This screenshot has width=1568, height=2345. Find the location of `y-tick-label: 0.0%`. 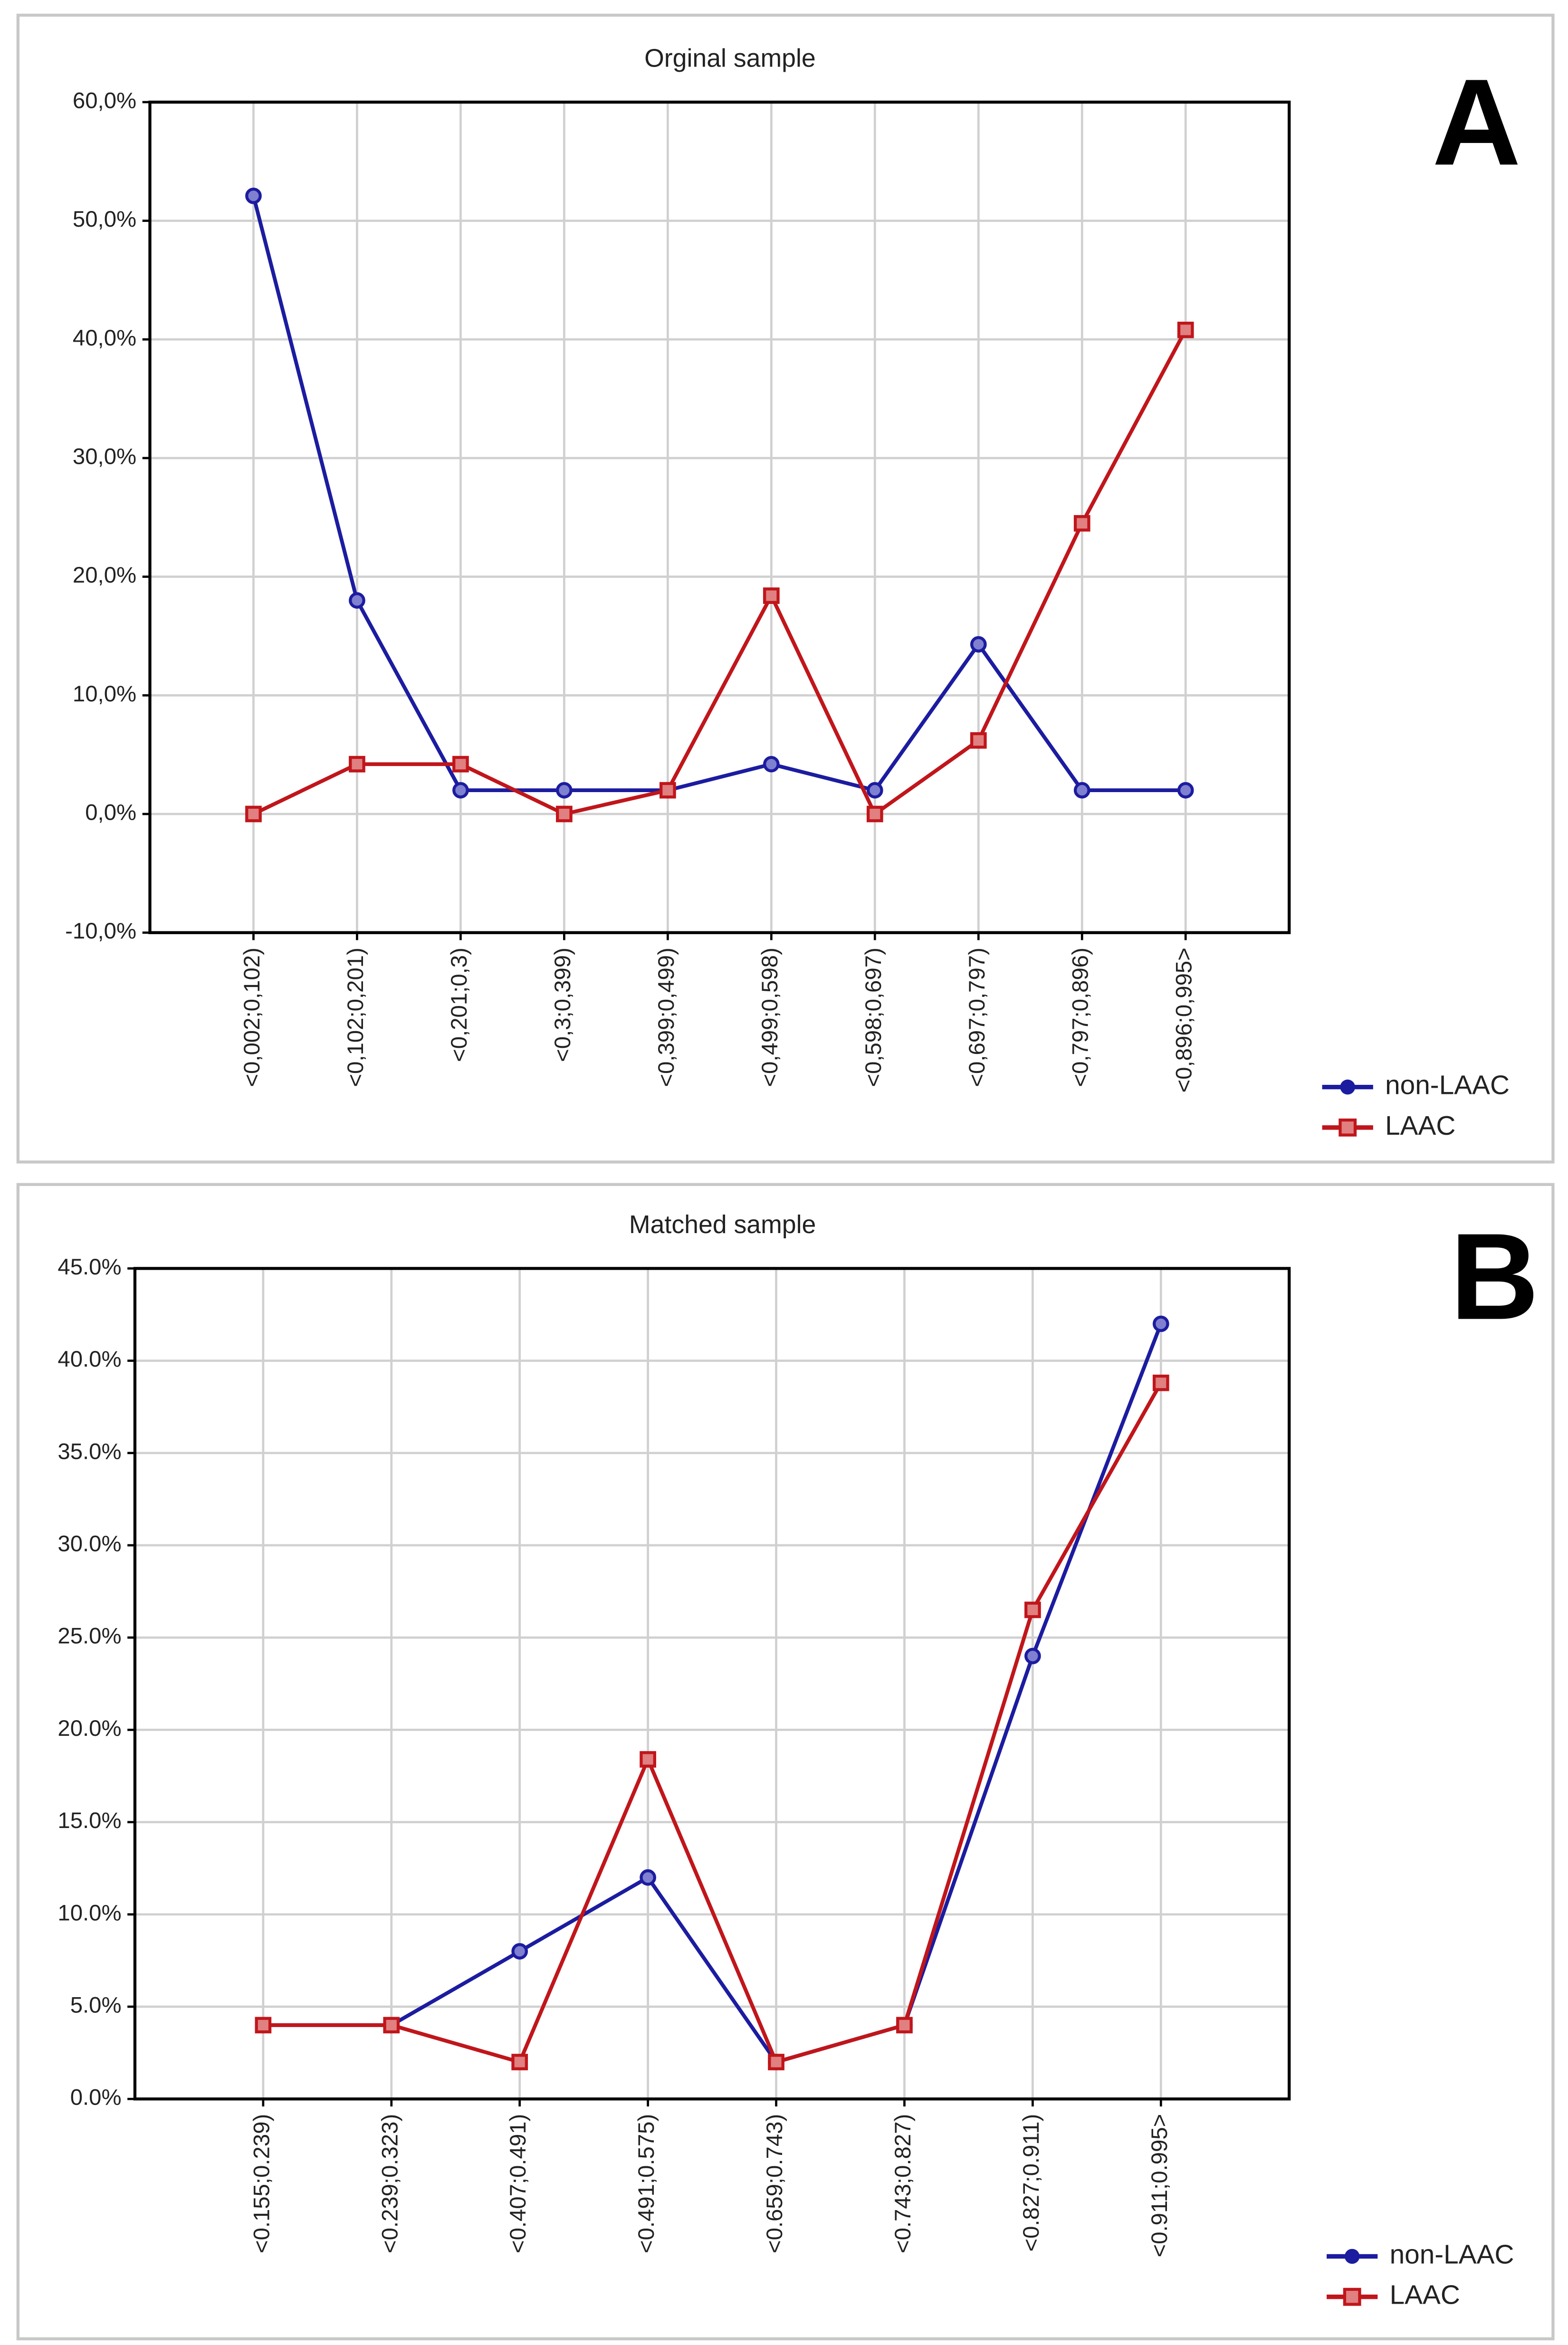

y-tick-label: 0.0% is located at coordinates (96, 2097).